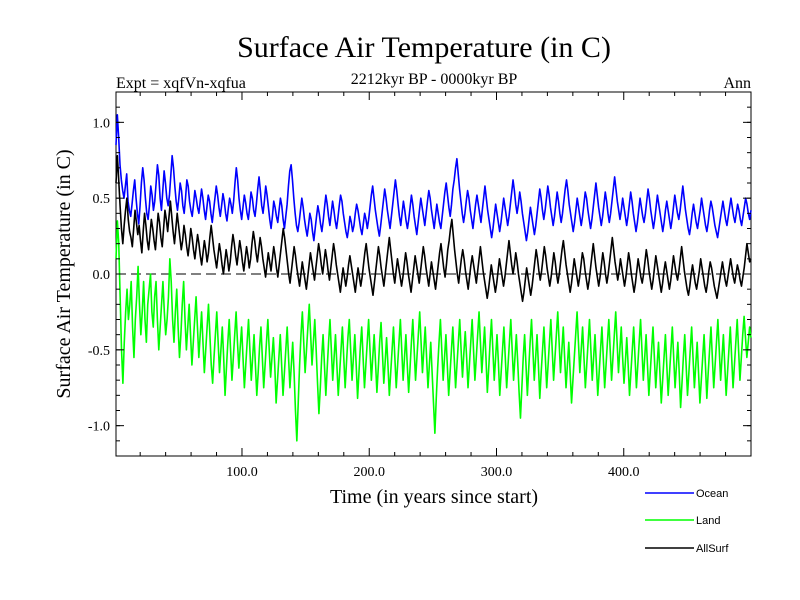  I want to click on y-tick-label: 1.0, so click(102, 123).